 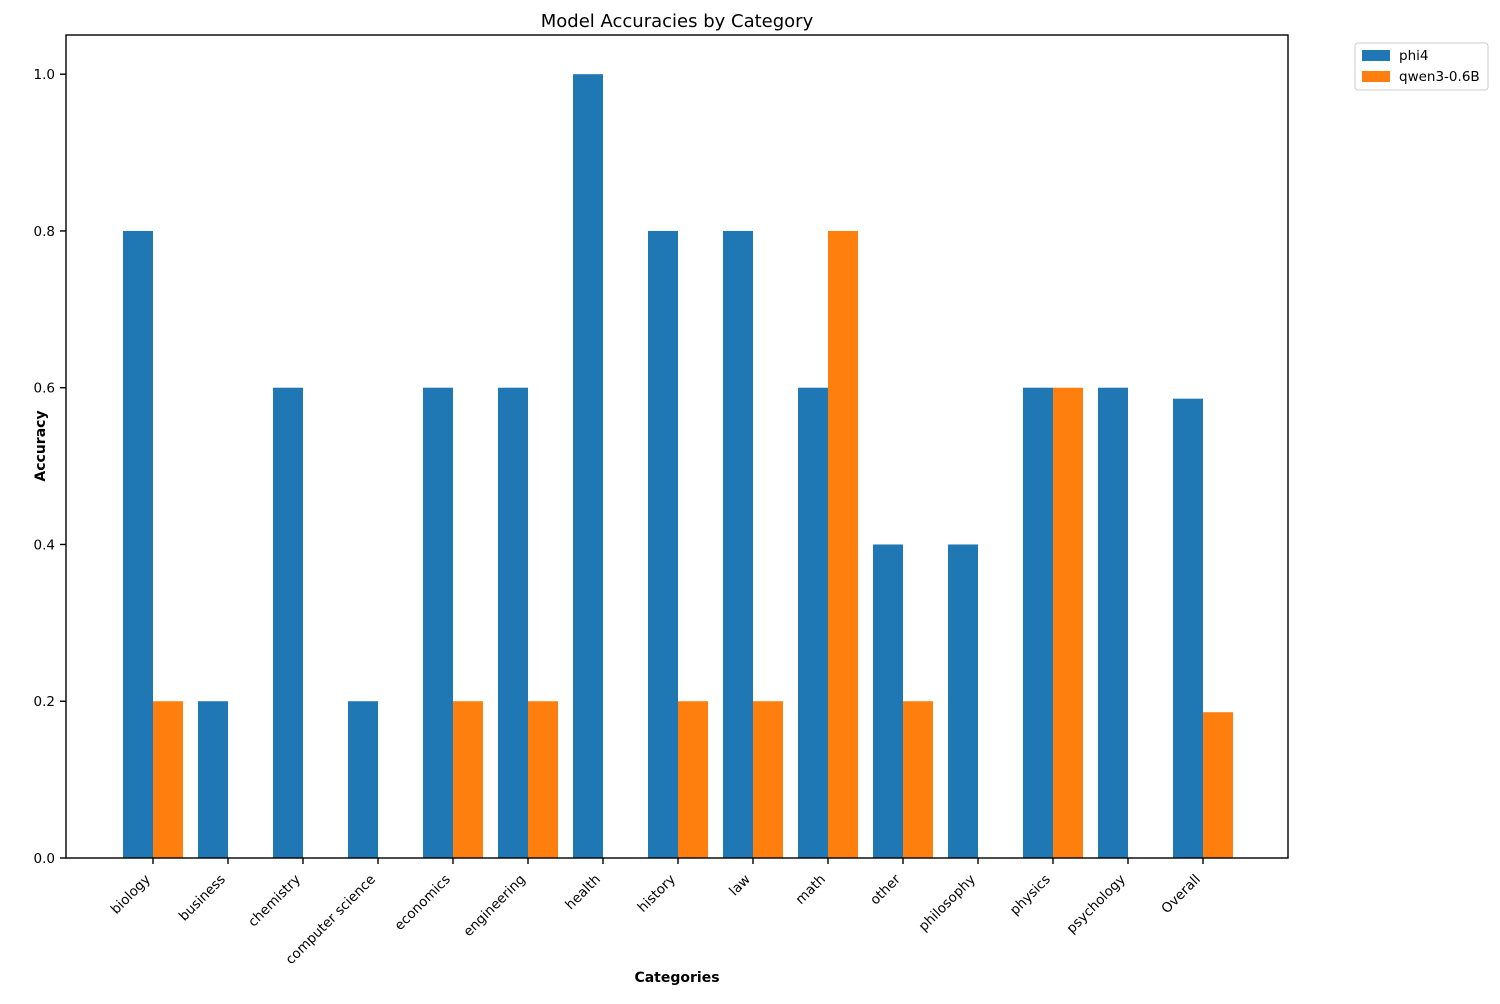 I want to click on x-tick-label-chemistry: chemistry, so click(x=274, y=901).